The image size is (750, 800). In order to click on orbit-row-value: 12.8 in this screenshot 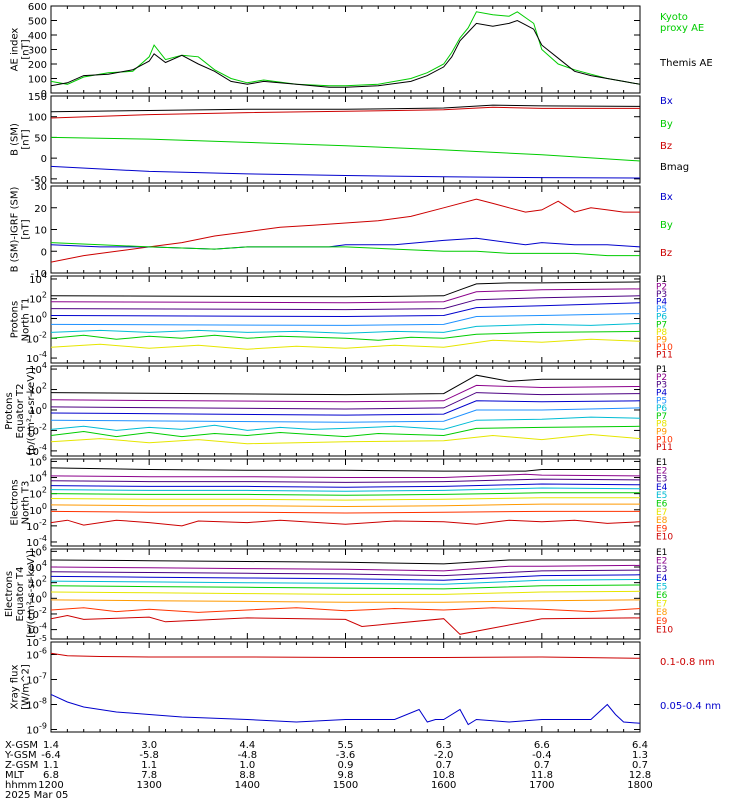, I will do `click(640, 775)`.